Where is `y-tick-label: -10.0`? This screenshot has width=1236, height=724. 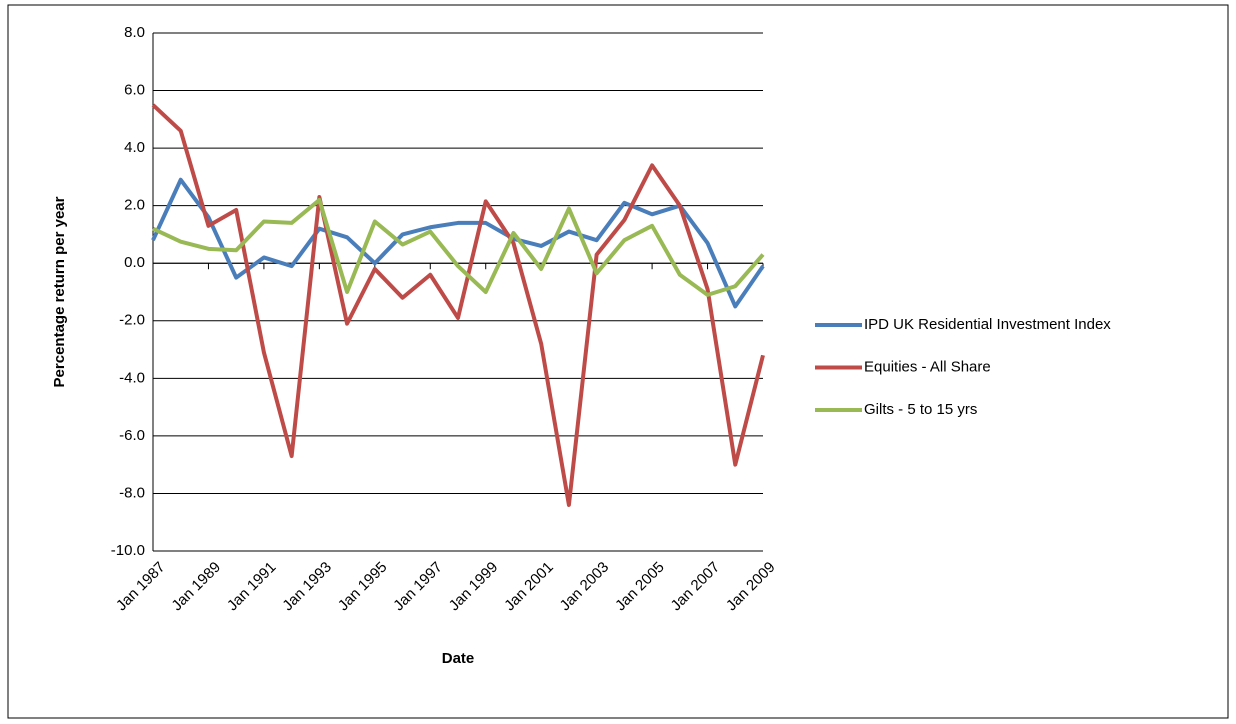 y-tick-label: -10.0 is located at coordinates (128, 550).